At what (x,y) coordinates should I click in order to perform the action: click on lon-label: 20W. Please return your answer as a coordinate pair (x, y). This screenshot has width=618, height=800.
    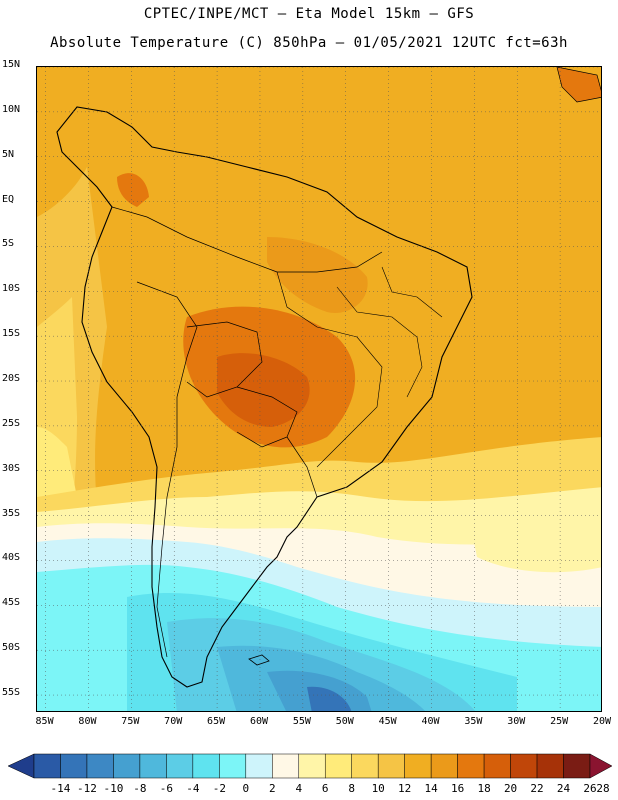
    Looking at the image, I should click on (602, 721).